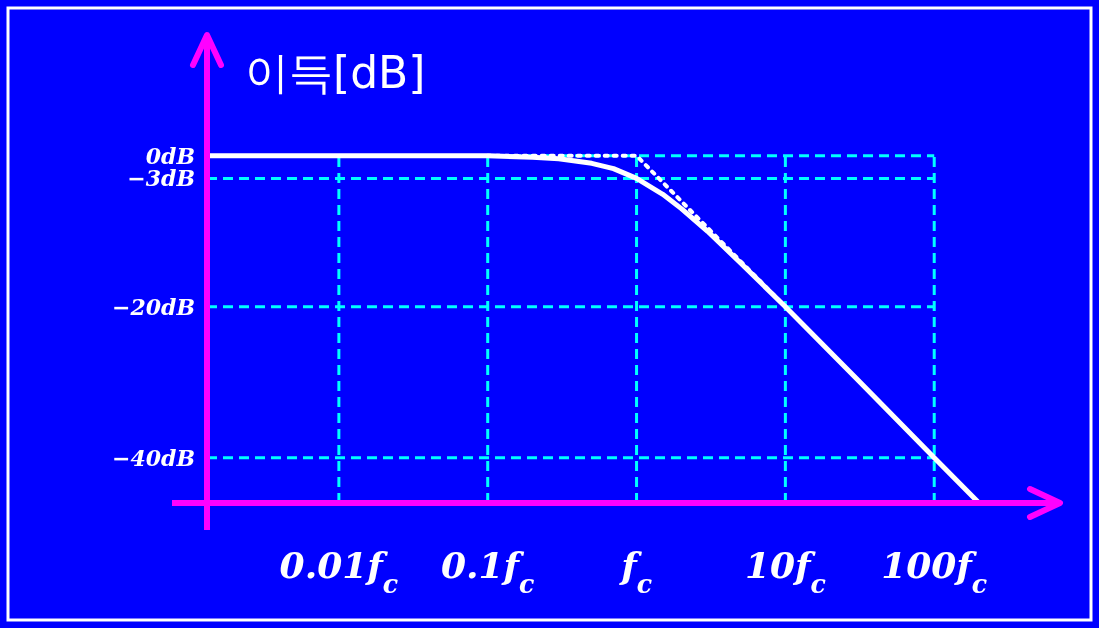  I want to click on x-tick-label: f$_{c}$, so click(635, 571).